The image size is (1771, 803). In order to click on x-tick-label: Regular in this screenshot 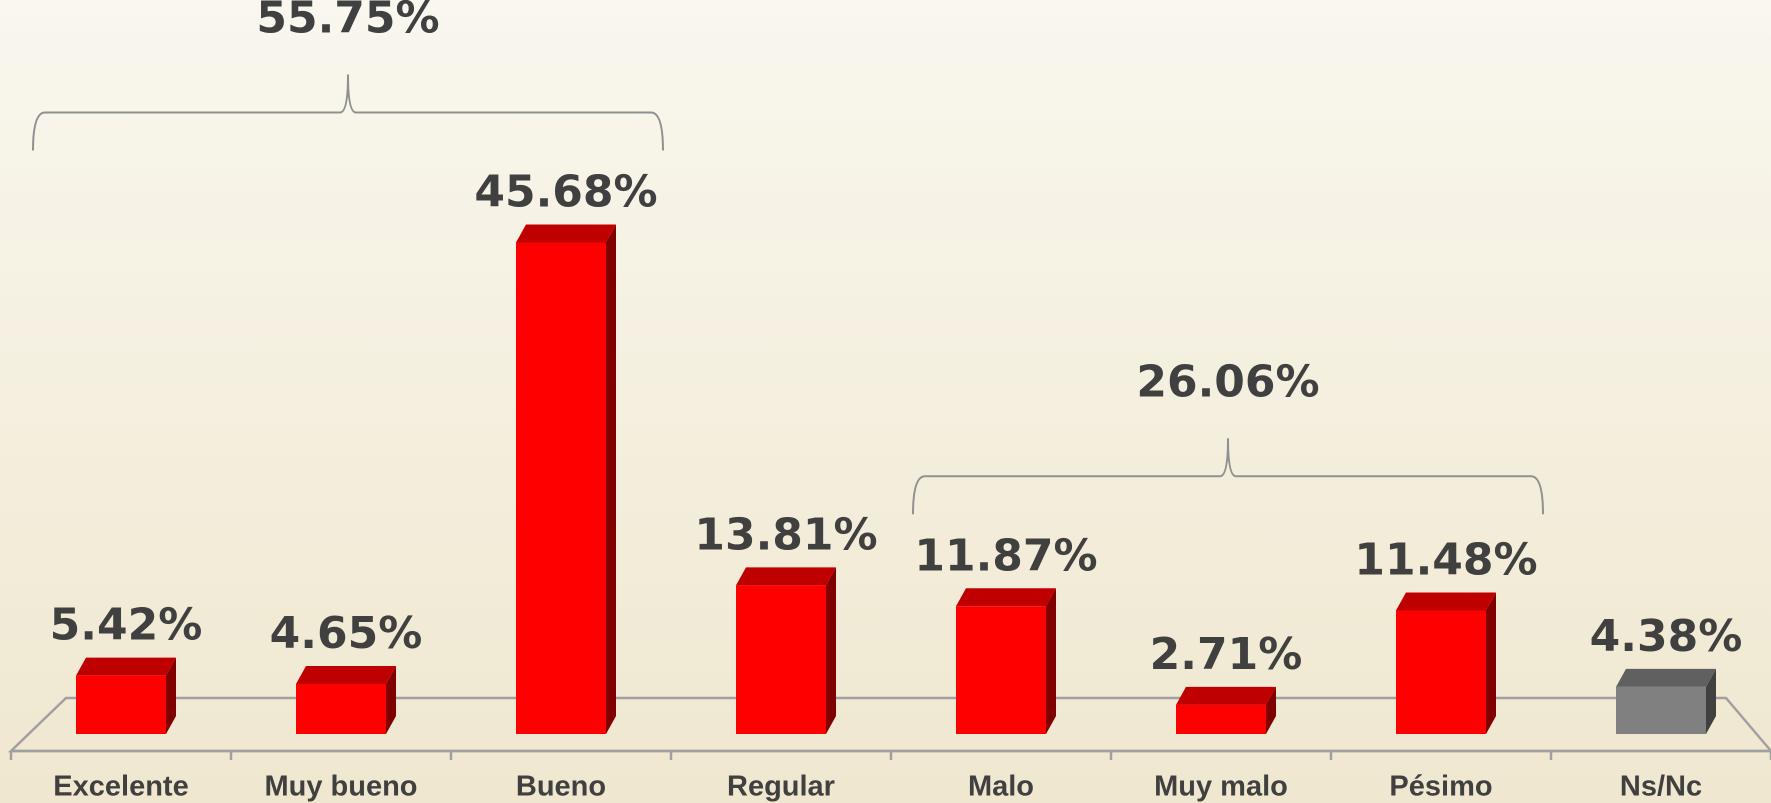, I will do `click(781, 787)`.